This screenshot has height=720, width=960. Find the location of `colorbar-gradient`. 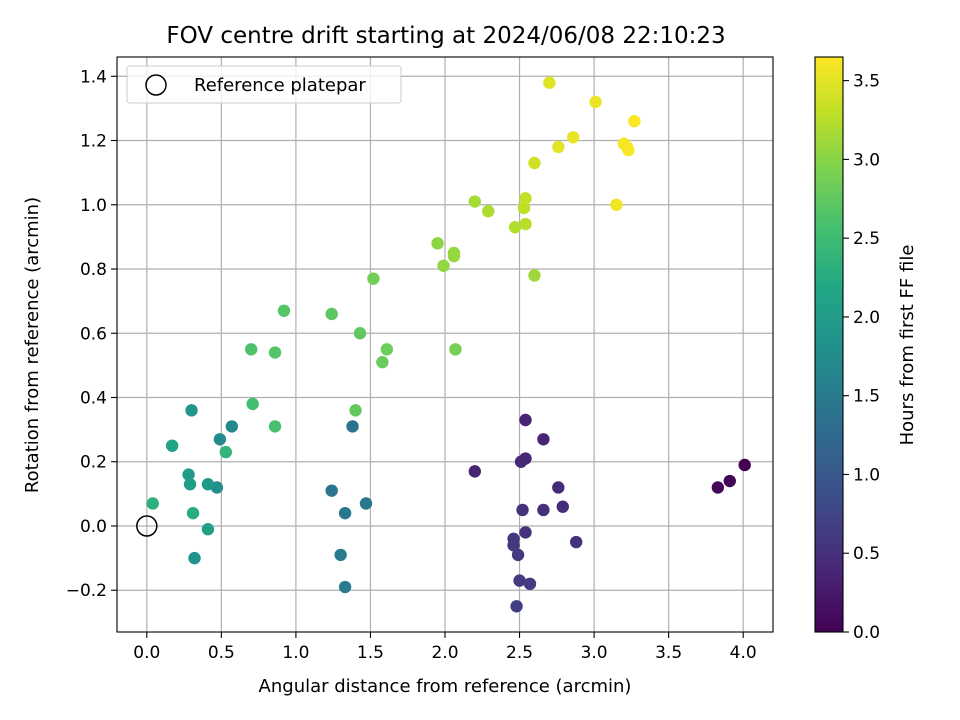

colorbar-gradient is located at coordinates (829, 344).